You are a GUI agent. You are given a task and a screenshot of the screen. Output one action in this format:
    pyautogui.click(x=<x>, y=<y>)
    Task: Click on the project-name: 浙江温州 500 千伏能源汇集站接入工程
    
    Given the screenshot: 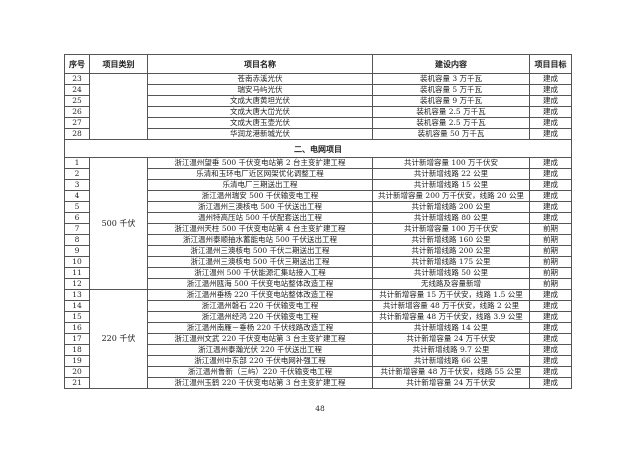 What is the action you would take?
    pyautogui.click(x=260, y=273)
    